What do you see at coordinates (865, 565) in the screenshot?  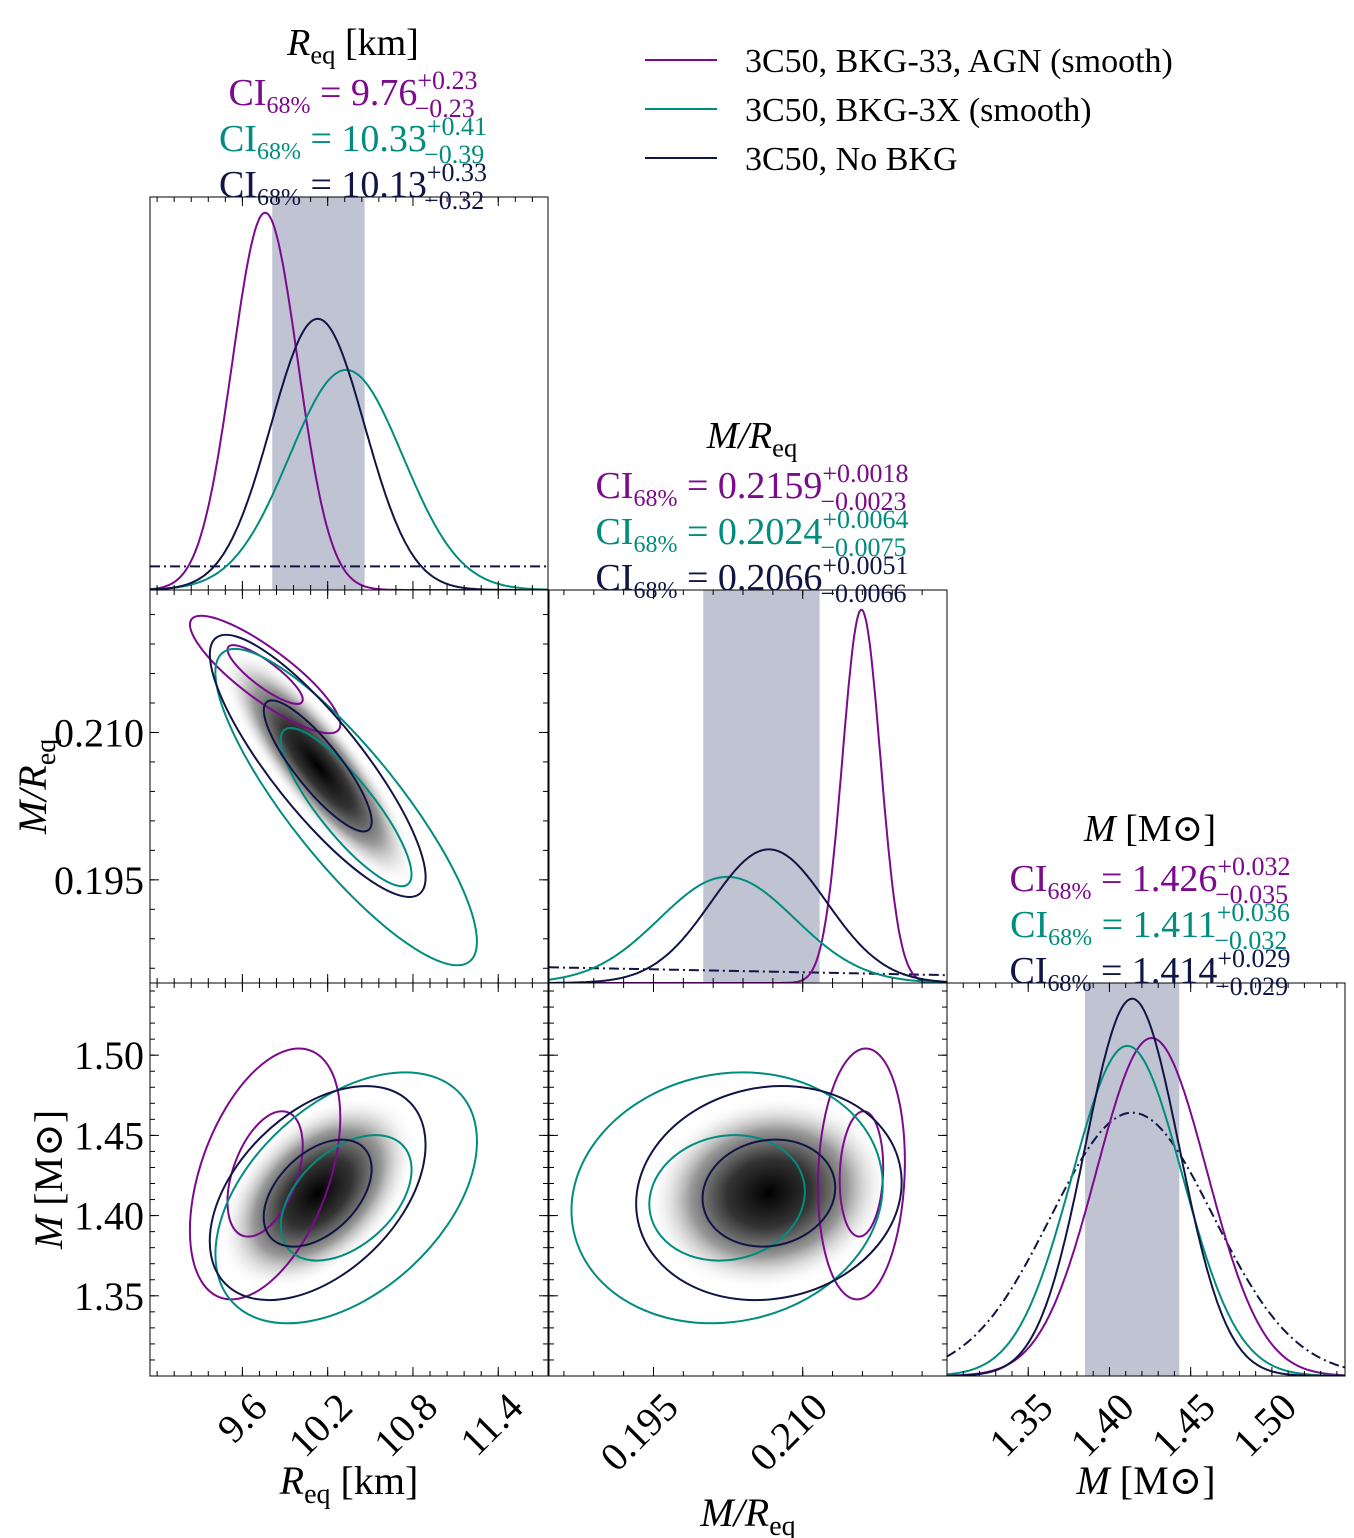 I see `ci-plus: +0.0051` at bounding box center [865, 565].